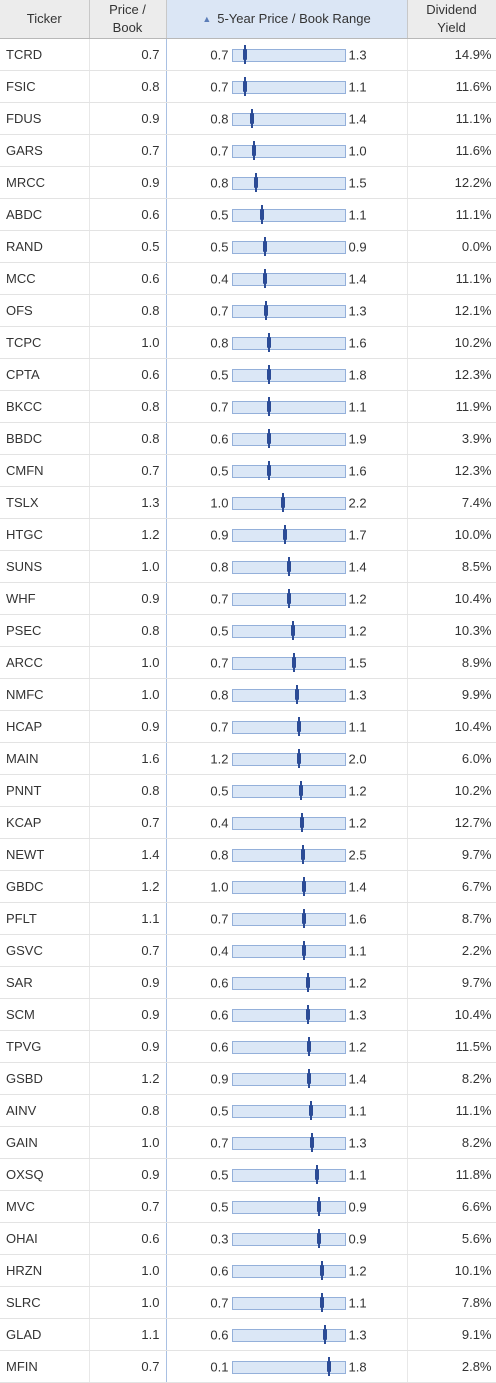 The height and width of the screenshot is (1383, 496). I want to click on table-row: MVC 0.7 0.5 0.9 6.6%, so click(248, 1206).